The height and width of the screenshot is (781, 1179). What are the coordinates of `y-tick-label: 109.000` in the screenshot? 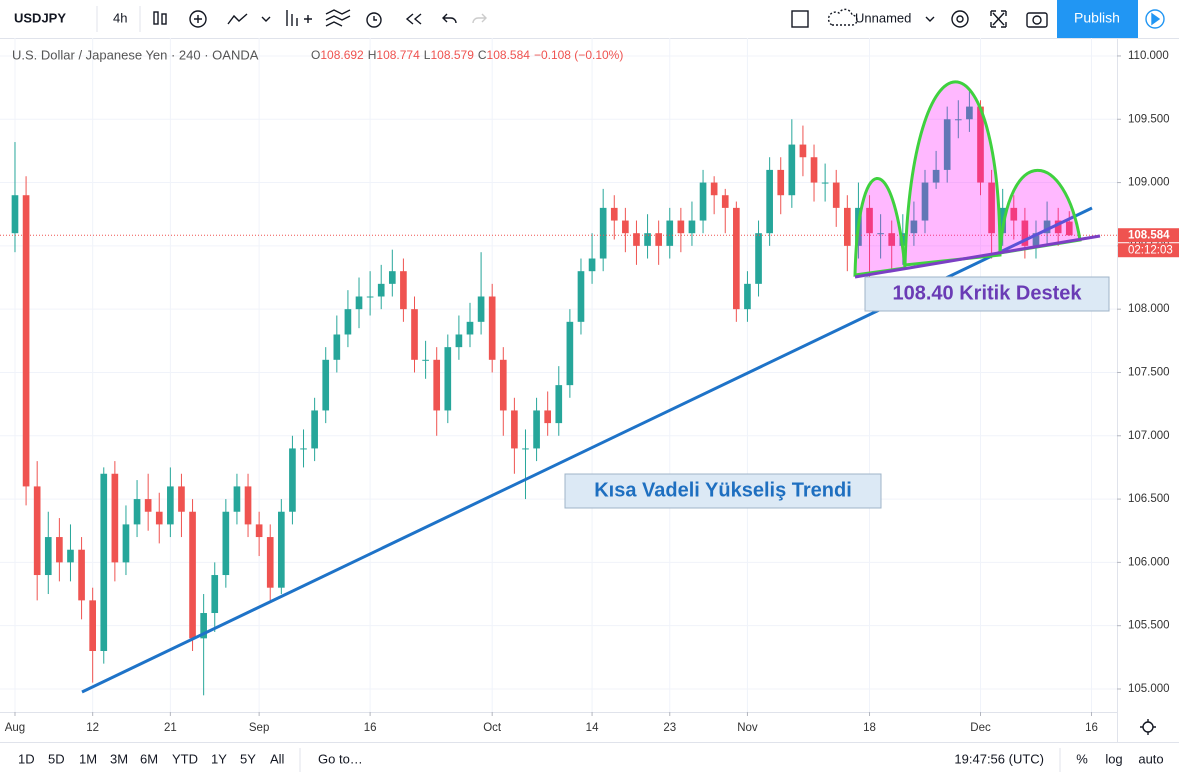 It's located at (1149, 183).